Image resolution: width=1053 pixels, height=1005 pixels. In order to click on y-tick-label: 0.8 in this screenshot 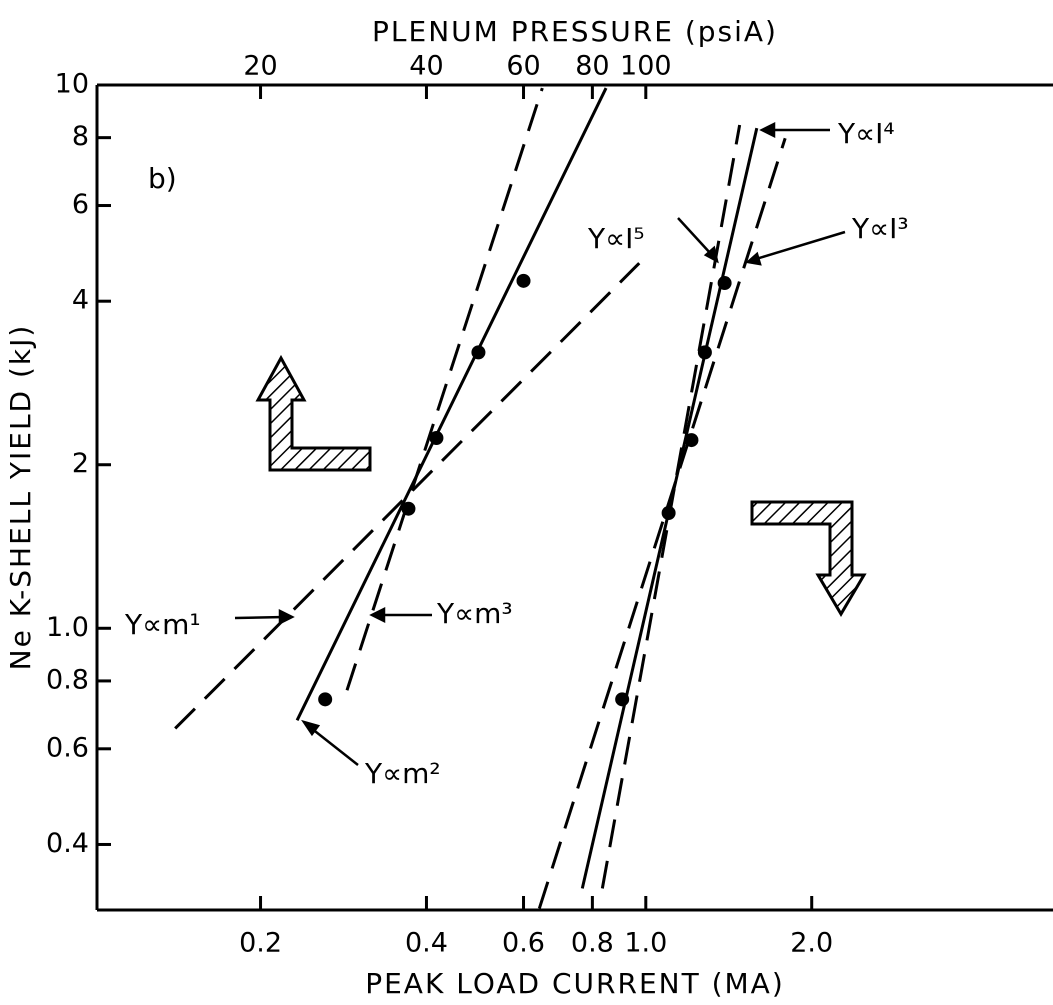, I will do `click(67, 679)`.